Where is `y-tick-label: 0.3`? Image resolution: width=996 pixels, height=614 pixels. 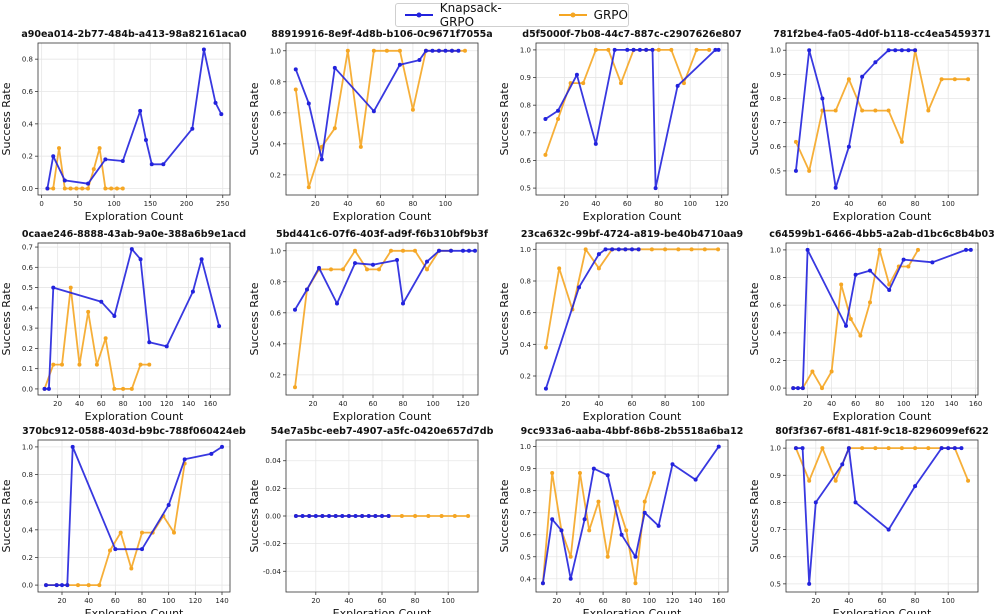 y-tick-label: 0.3 is located at coordinates (27, 329).